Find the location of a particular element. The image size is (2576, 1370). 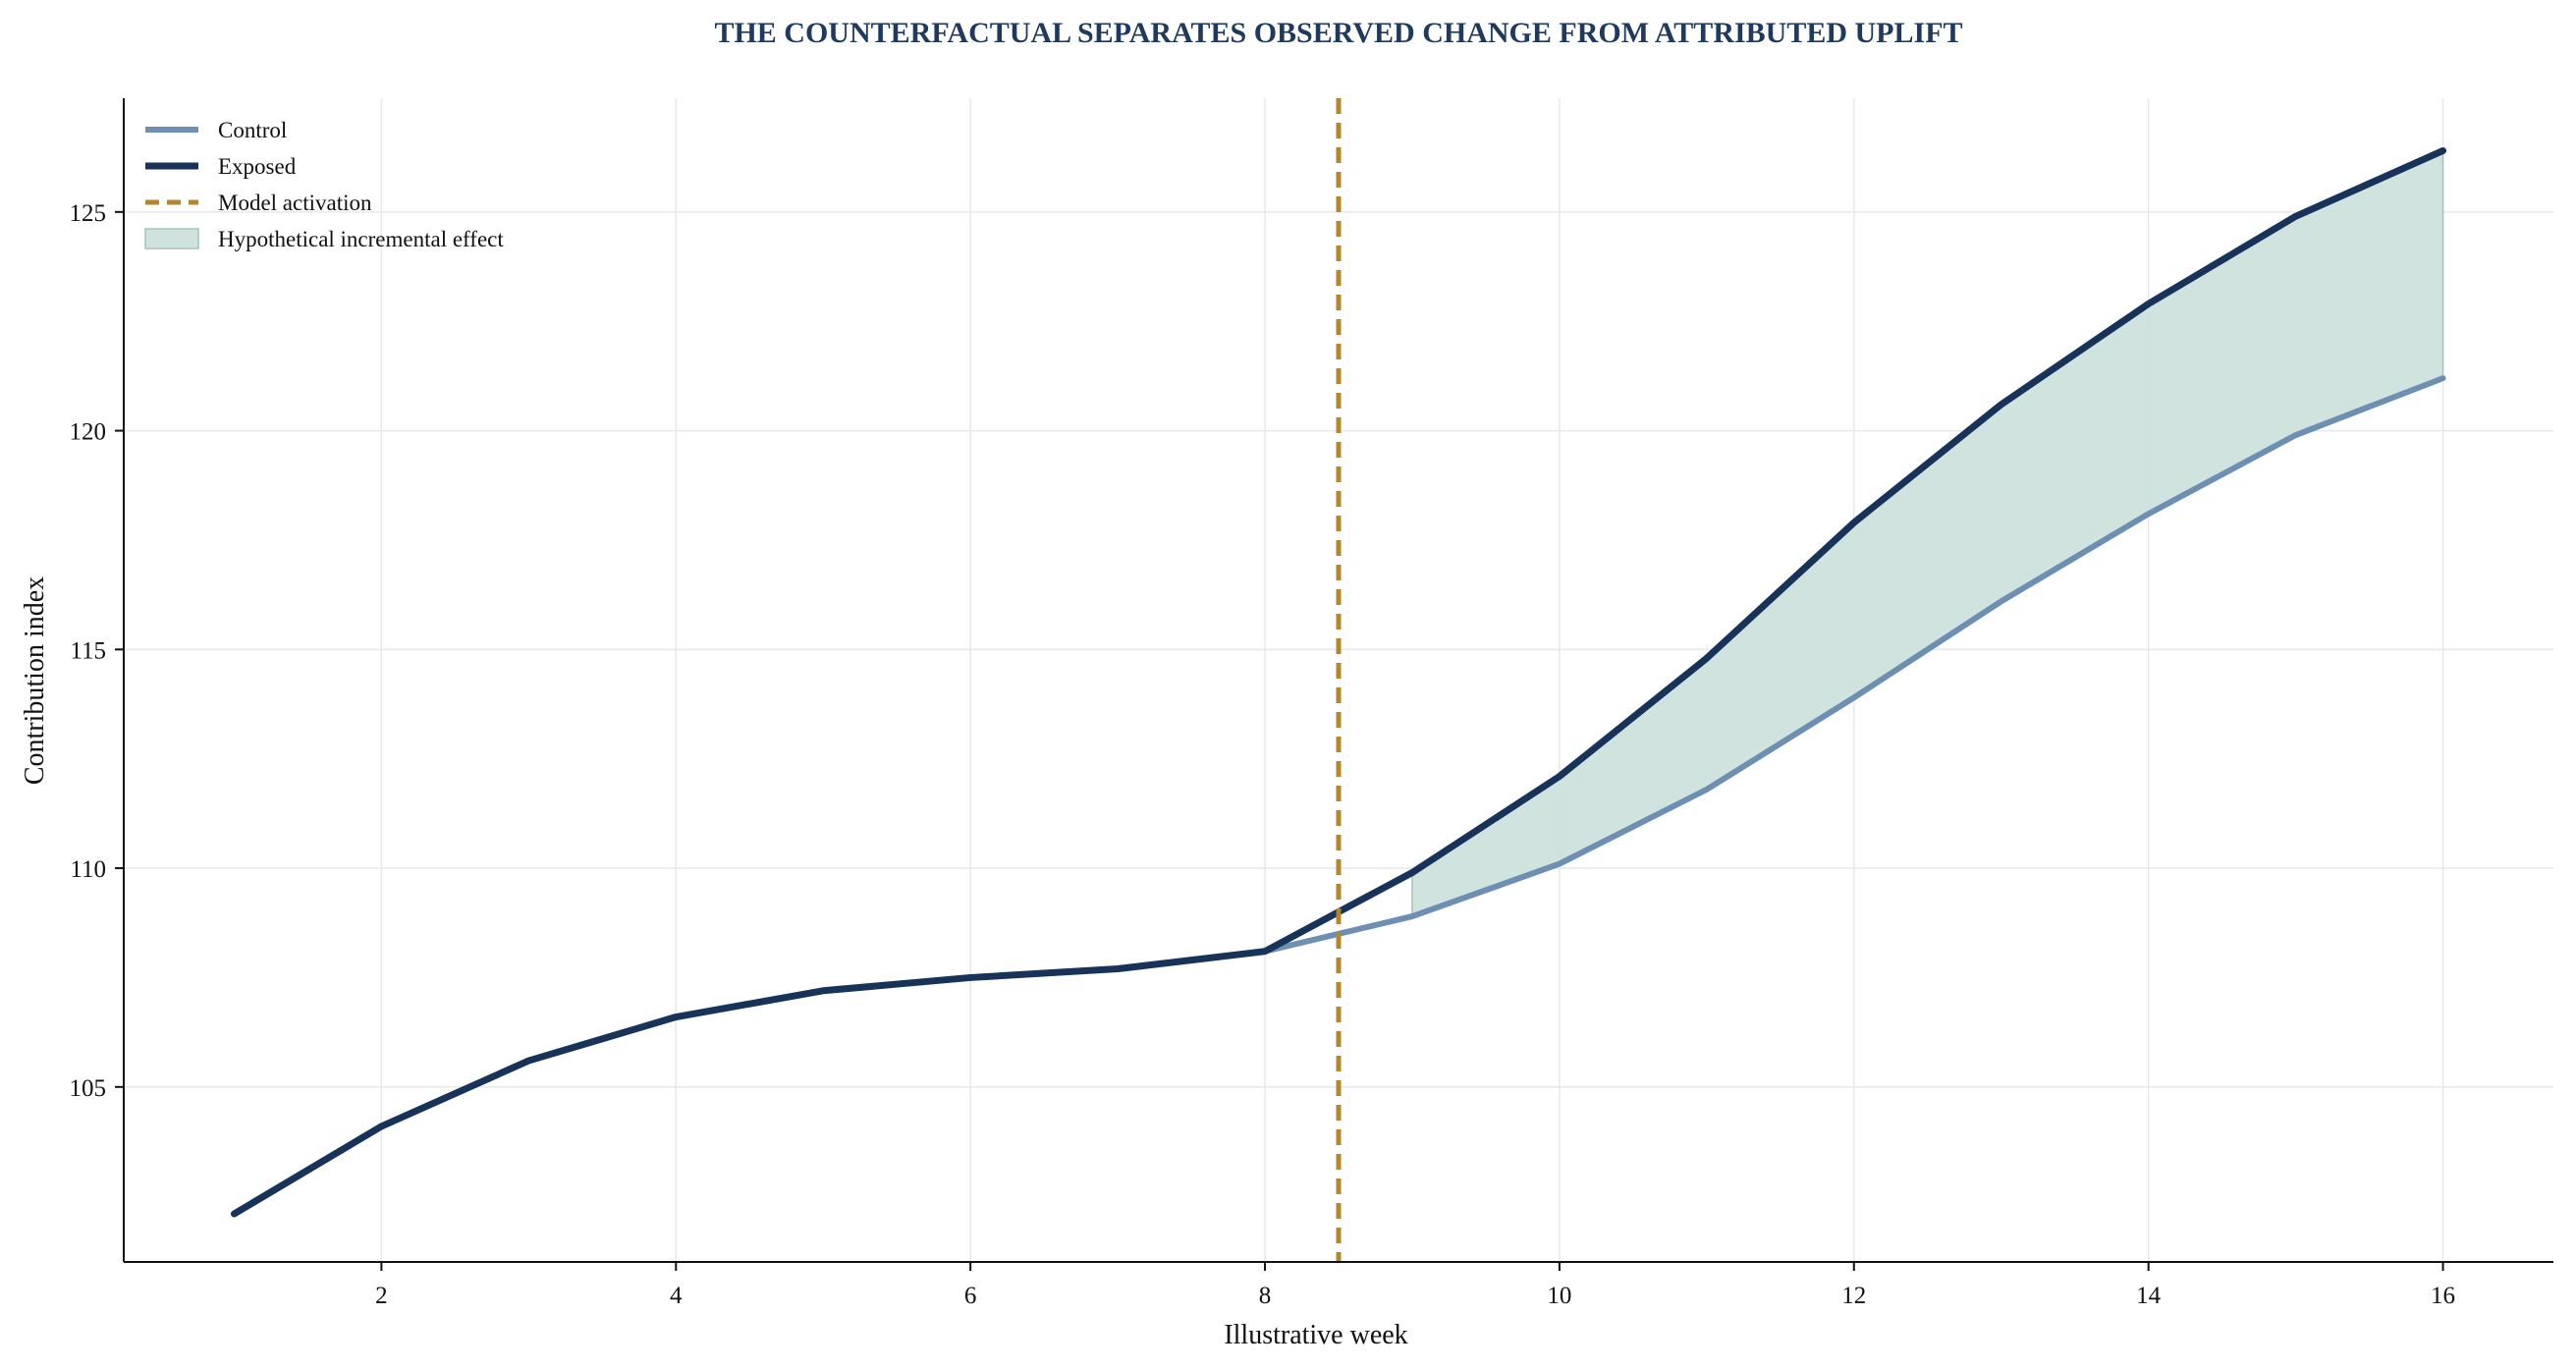

x-tick-label: 2 is located at coordinates (382, 1296).